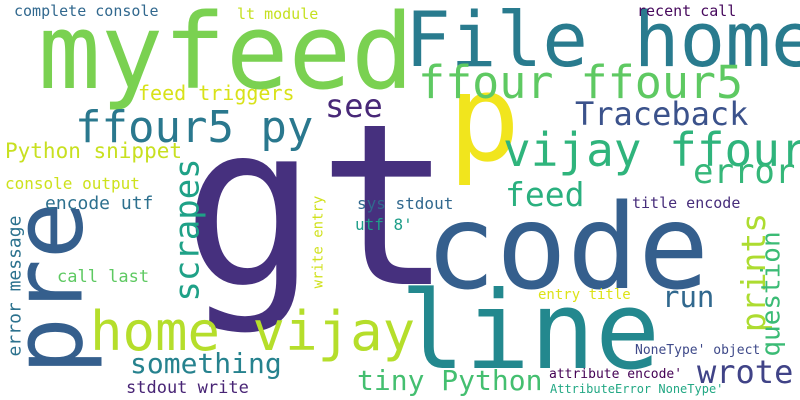  Describe the element at coordinates (206, 363) in the screenshot. I see `word-something: something` at that location.